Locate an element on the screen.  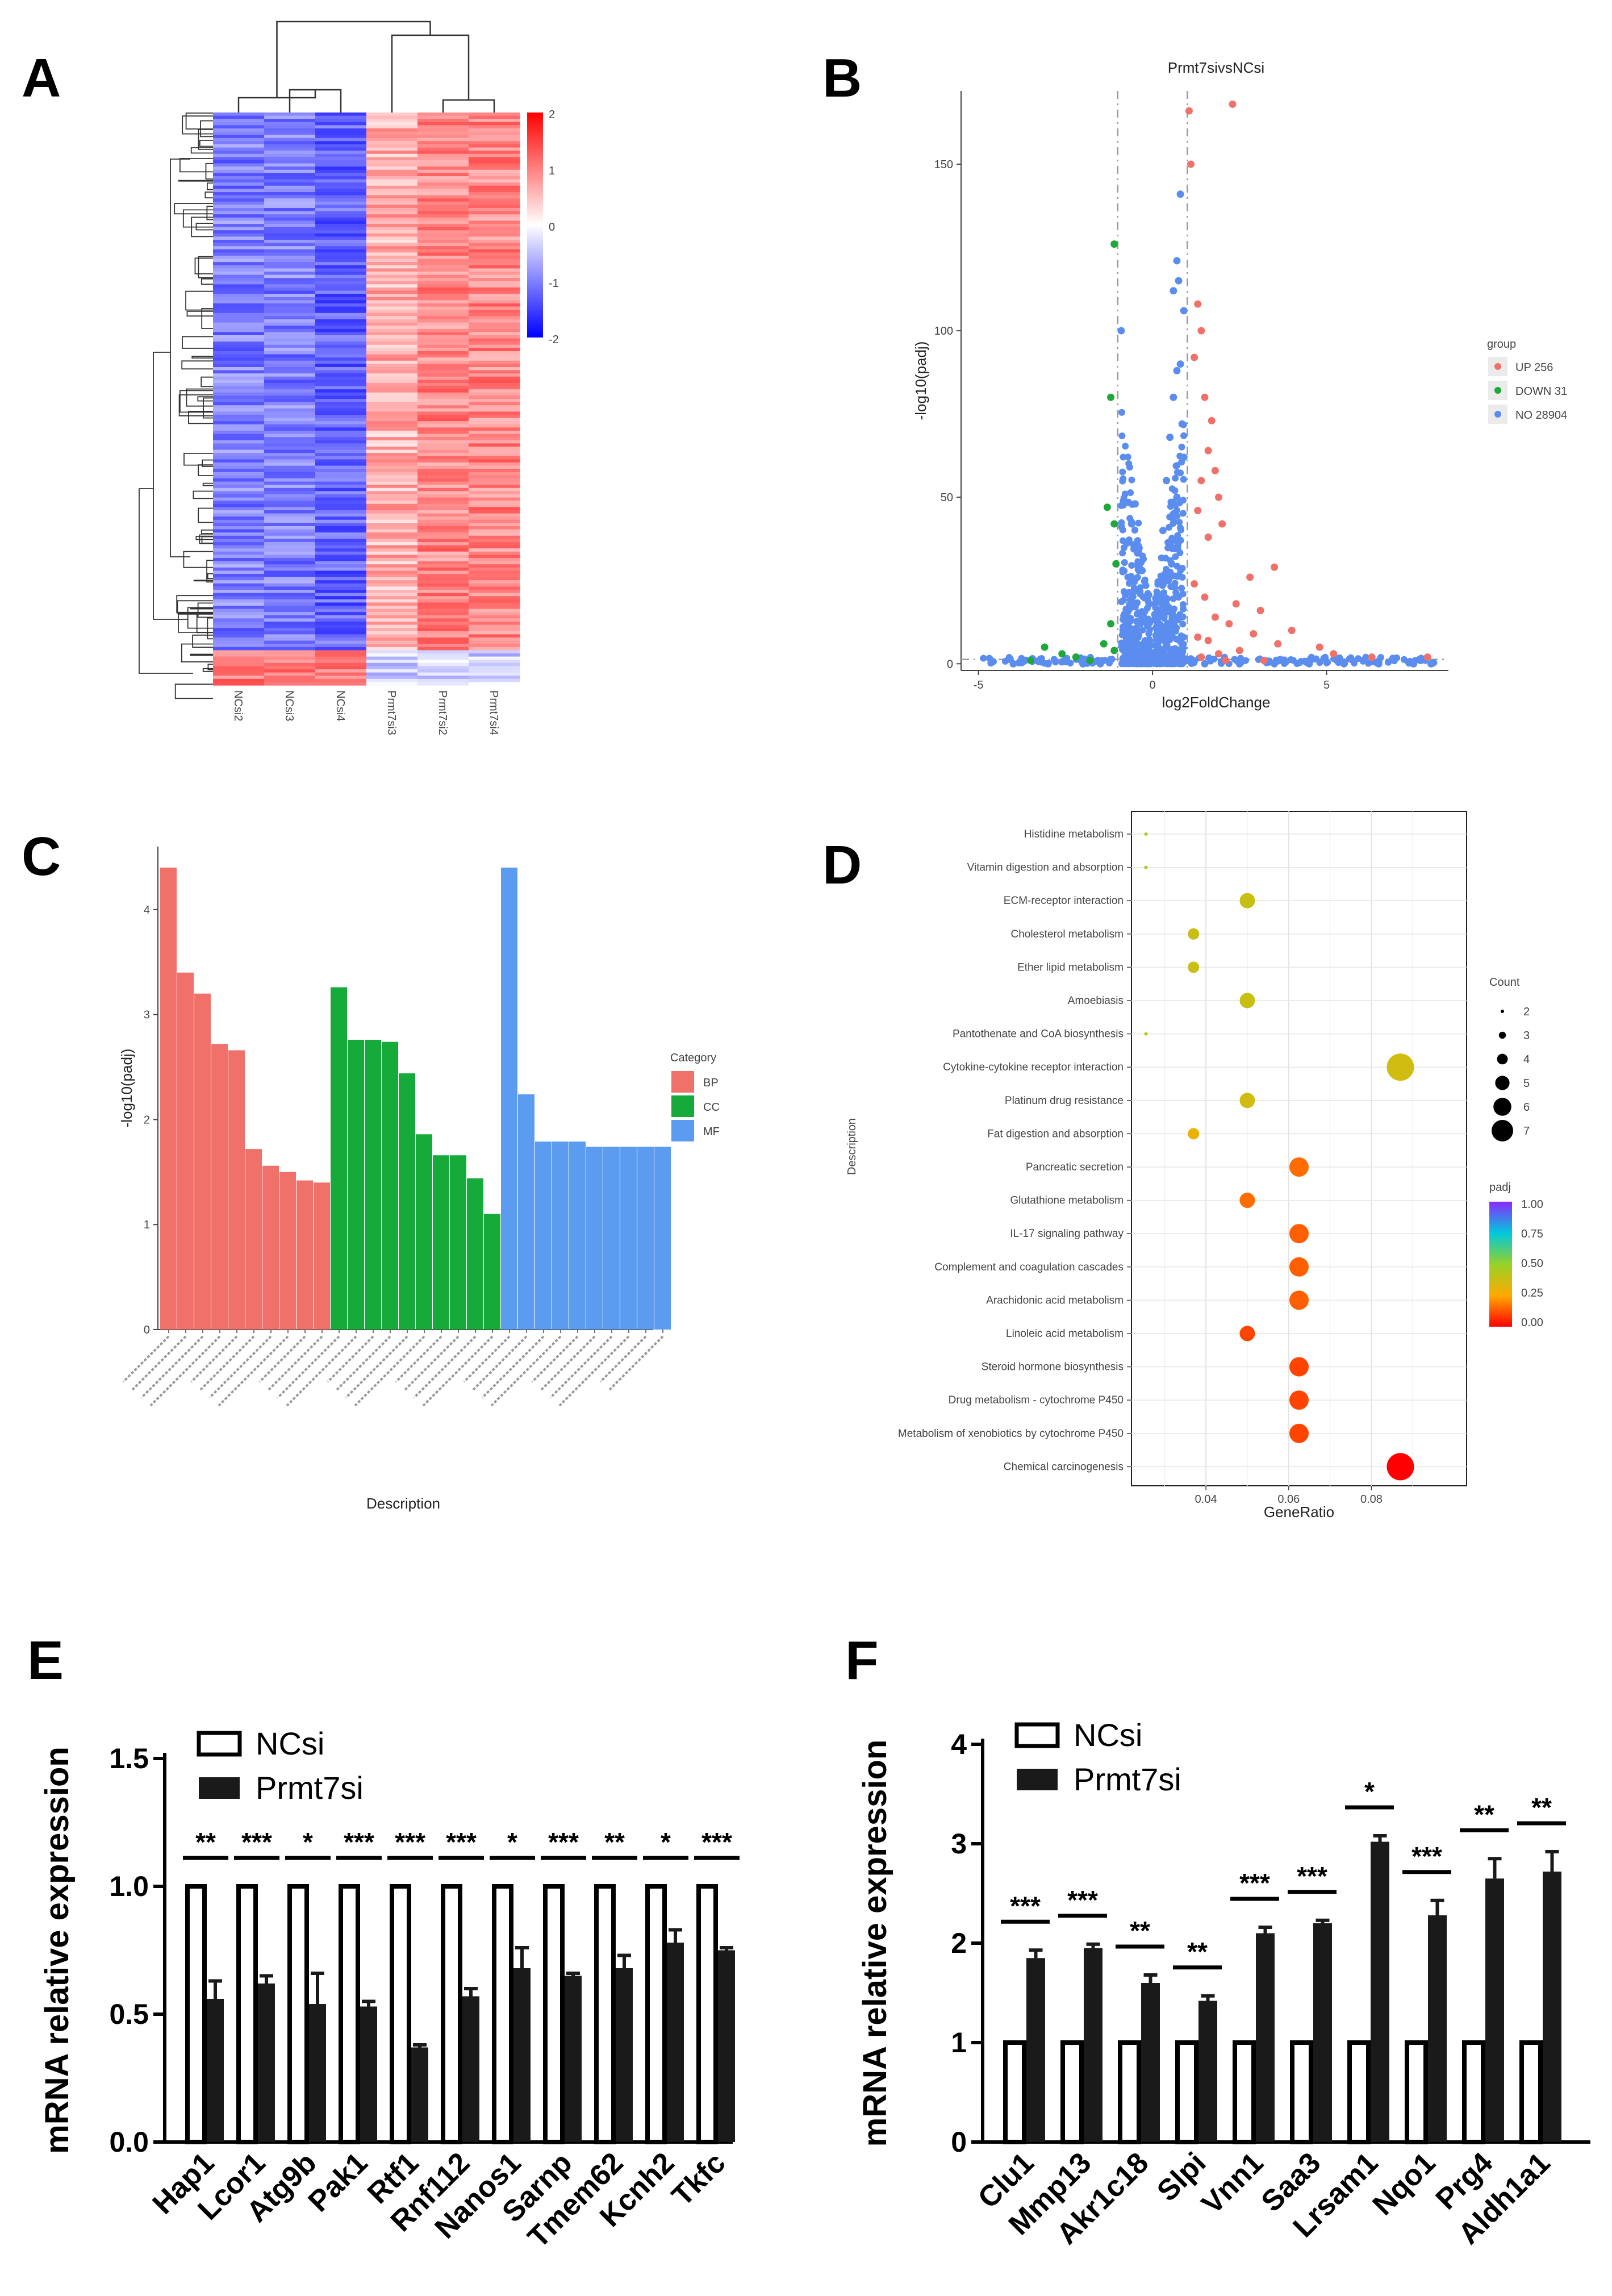
row-label: Arachidonic acid metabolism is located at coordinates (1055, 1300).